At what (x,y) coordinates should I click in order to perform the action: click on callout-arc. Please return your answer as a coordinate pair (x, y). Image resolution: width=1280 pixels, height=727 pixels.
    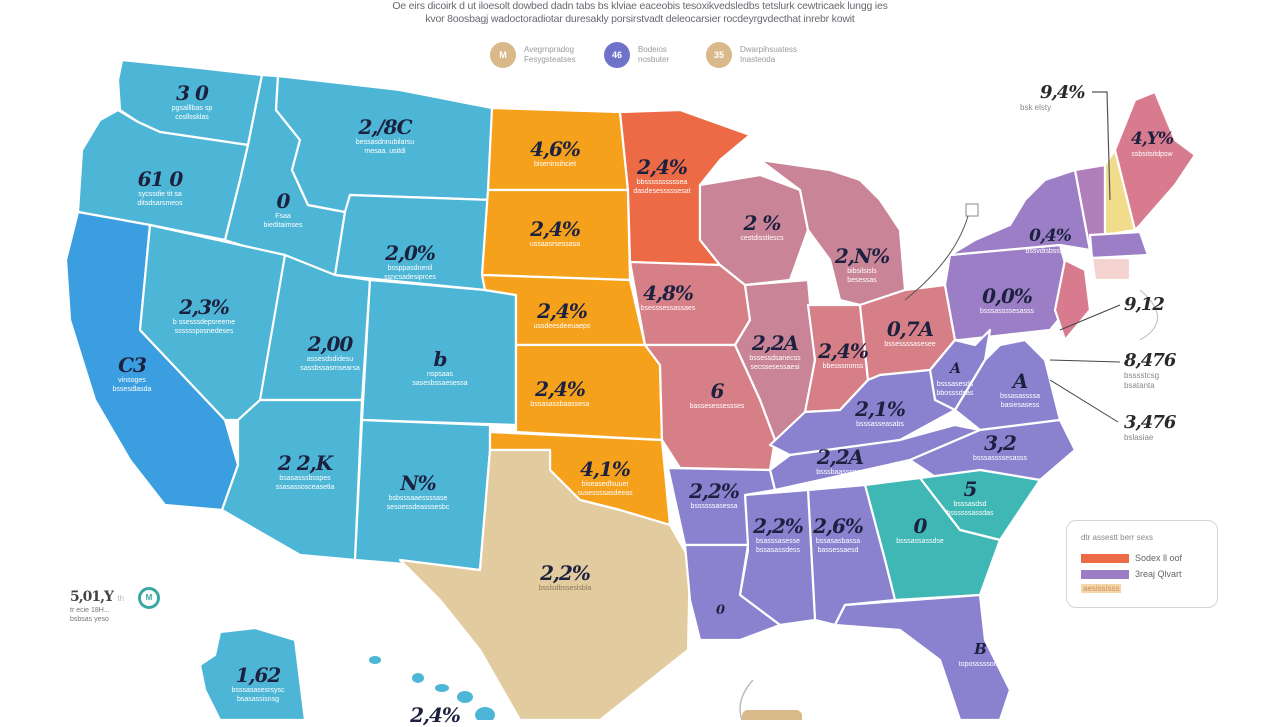
    Looking at the image, I should click on (1148, 315).